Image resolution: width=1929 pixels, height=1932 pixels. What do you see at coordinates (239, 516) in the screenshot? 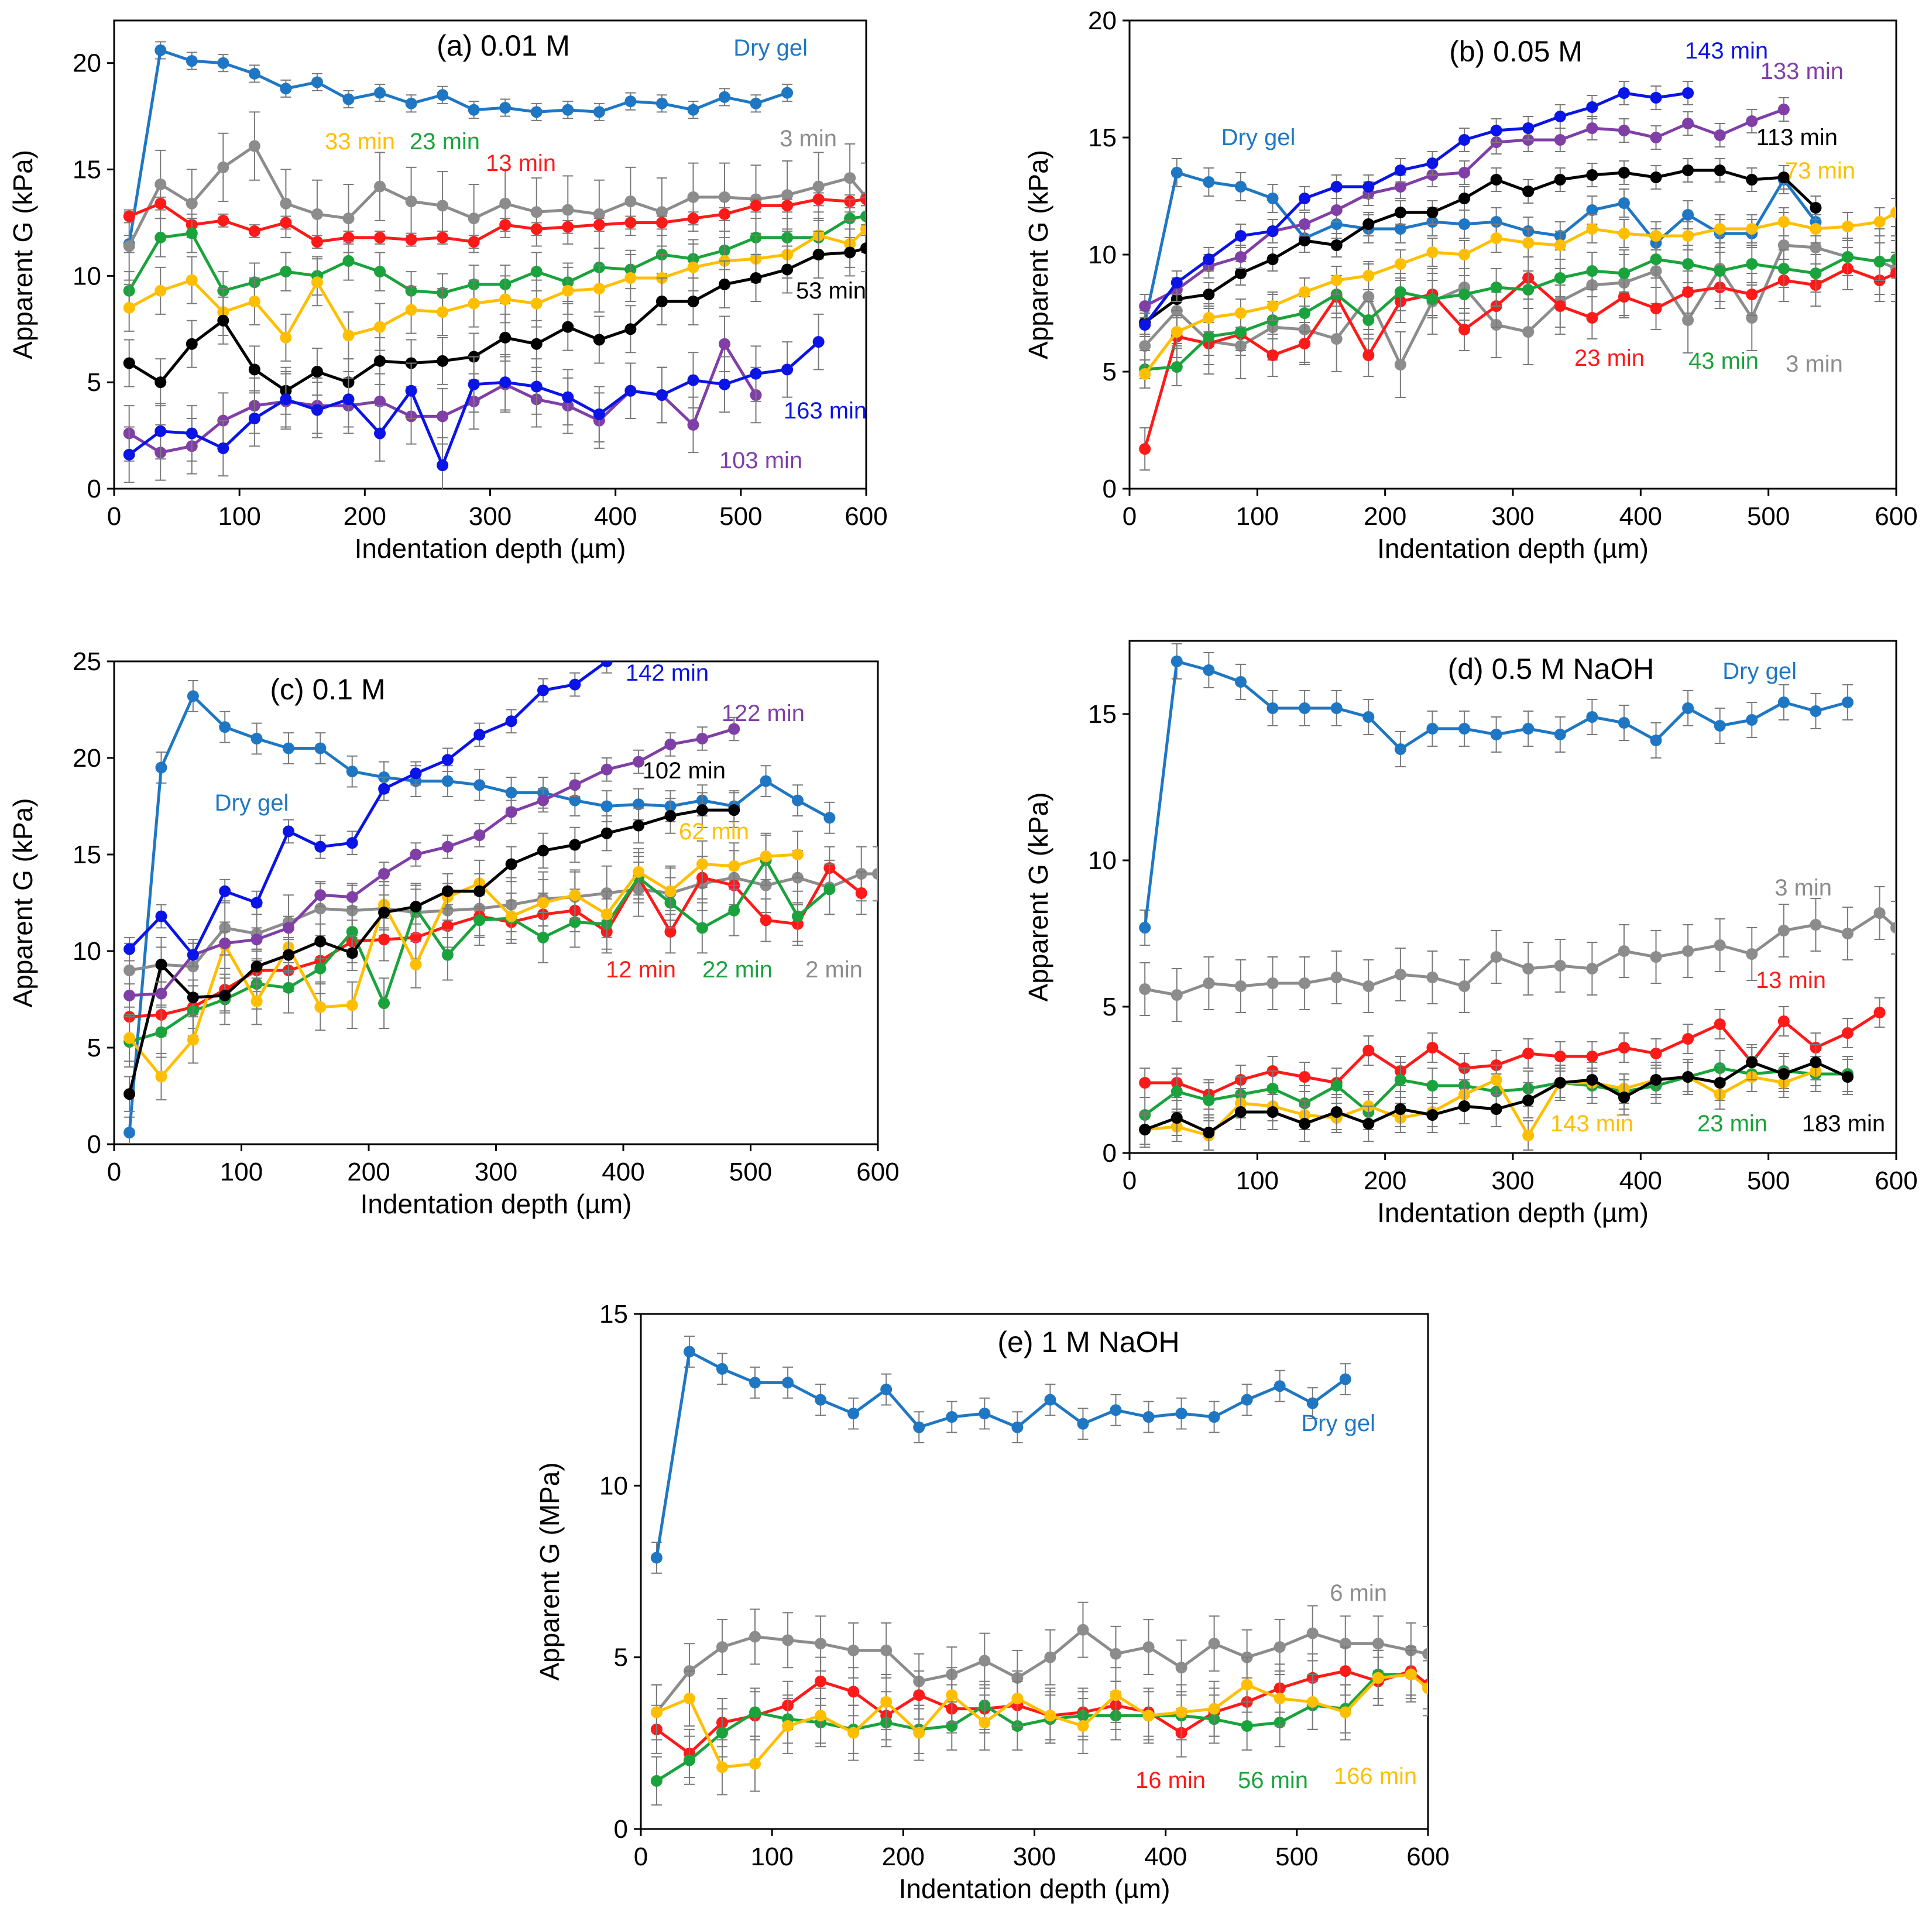
I see `x-tick-label: 100` at bounding box center [239, 516].